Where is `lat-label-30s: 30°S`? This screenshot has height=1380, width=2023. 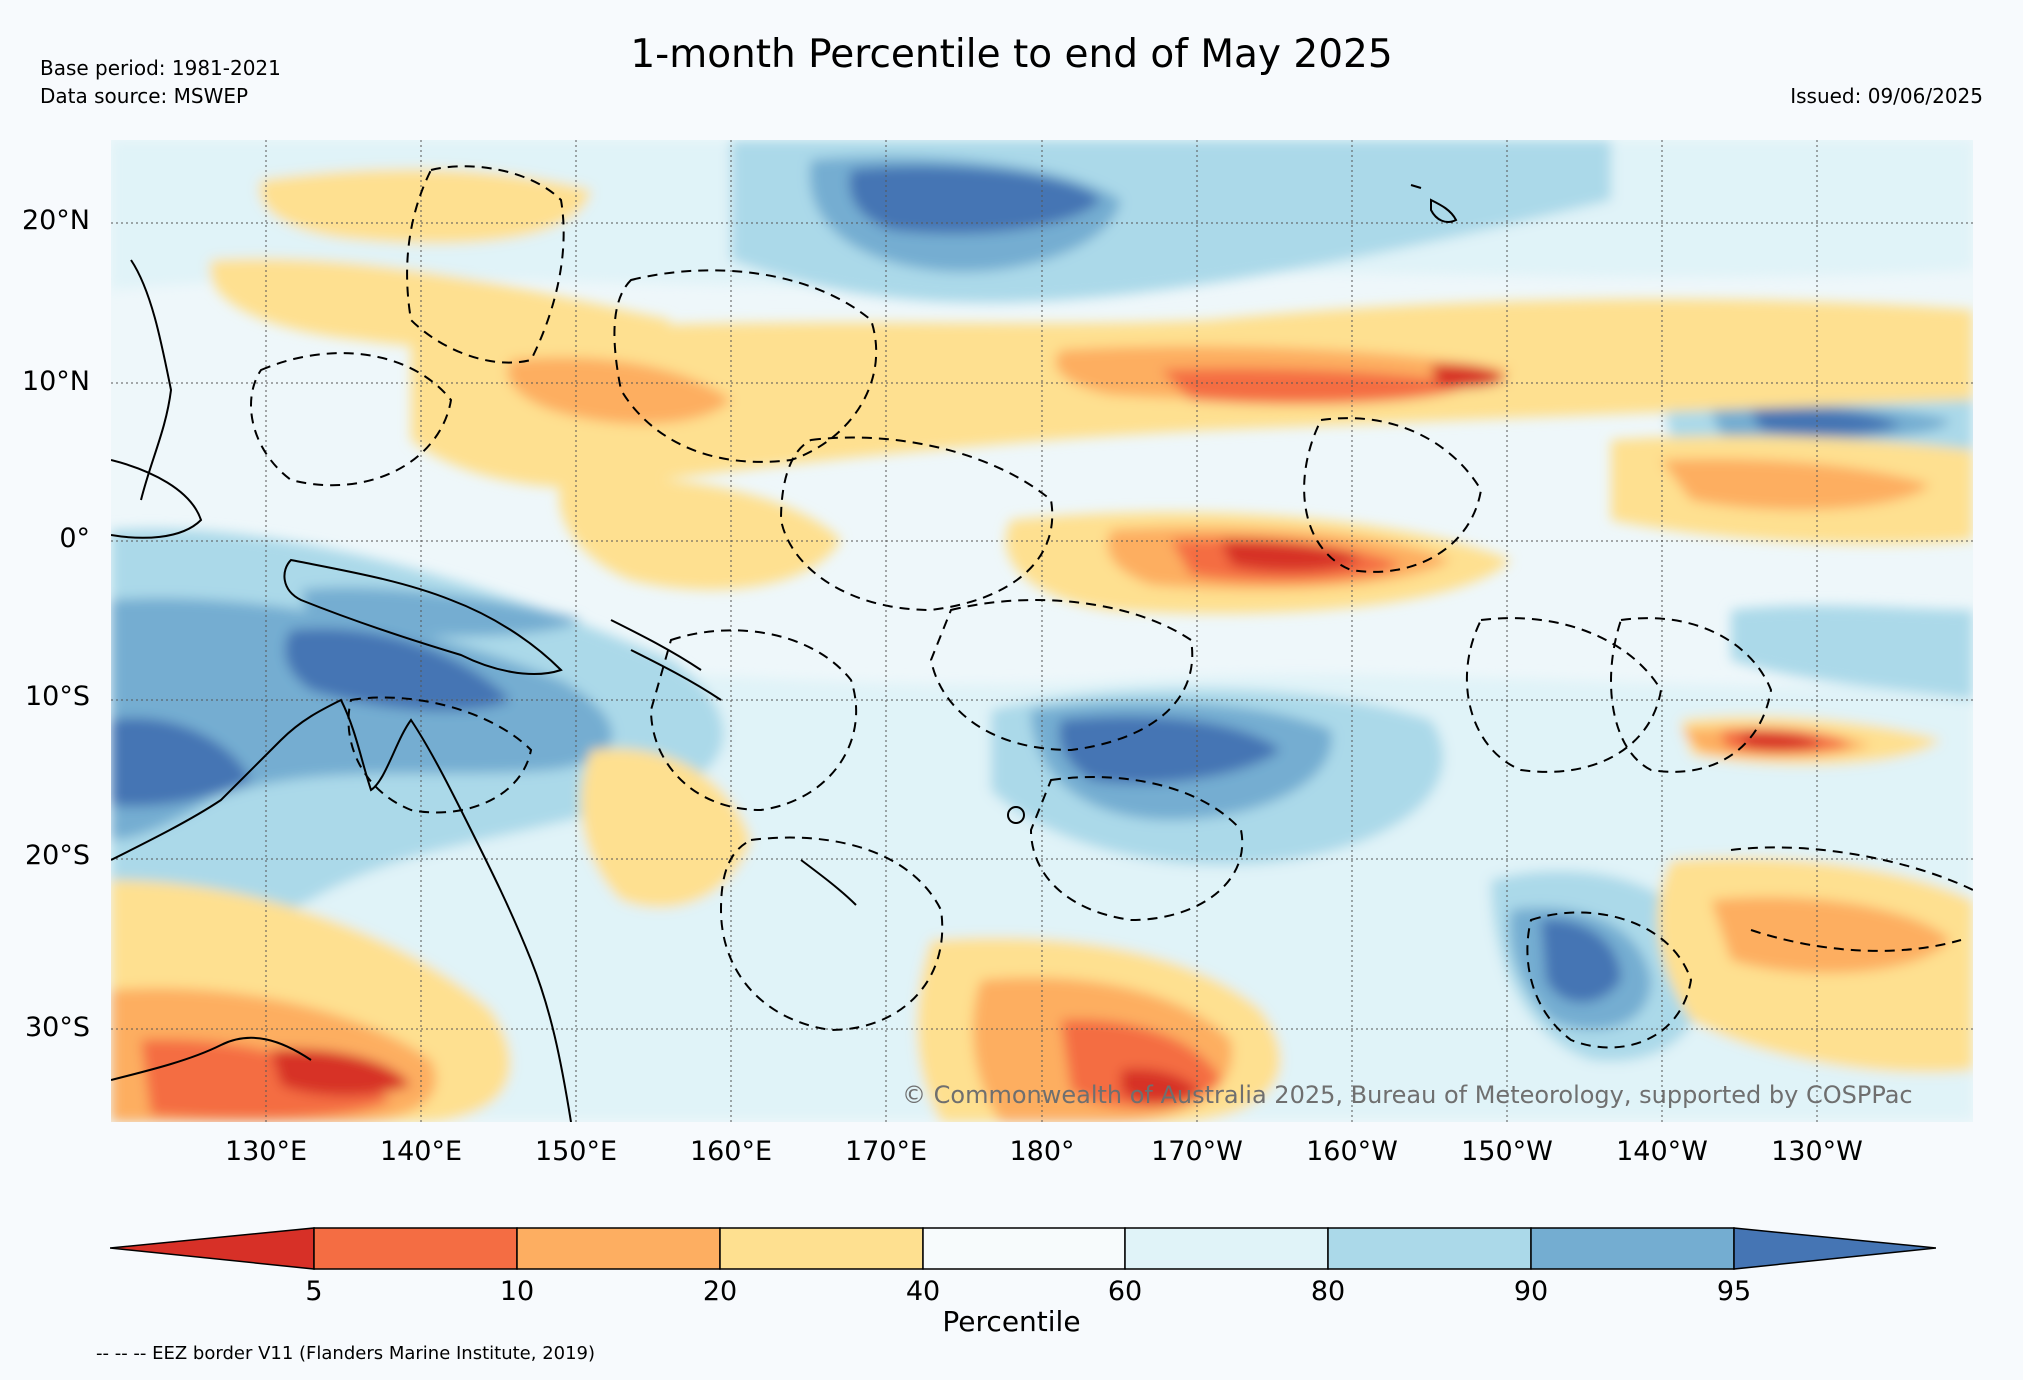
lat-label-30s: 30°S is located at coordinates (57, 1027).